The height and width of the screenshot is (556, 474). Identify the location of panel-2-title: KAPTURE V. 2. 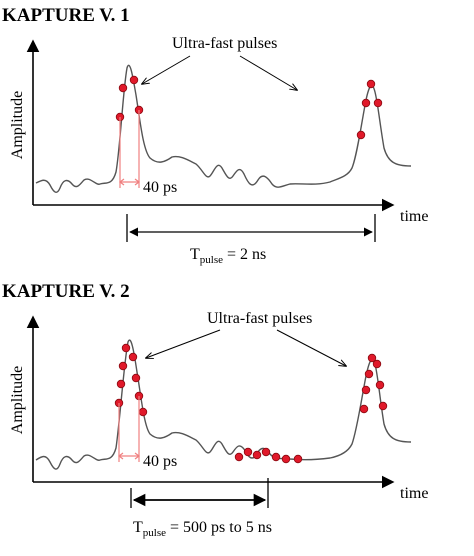
(66, 291).